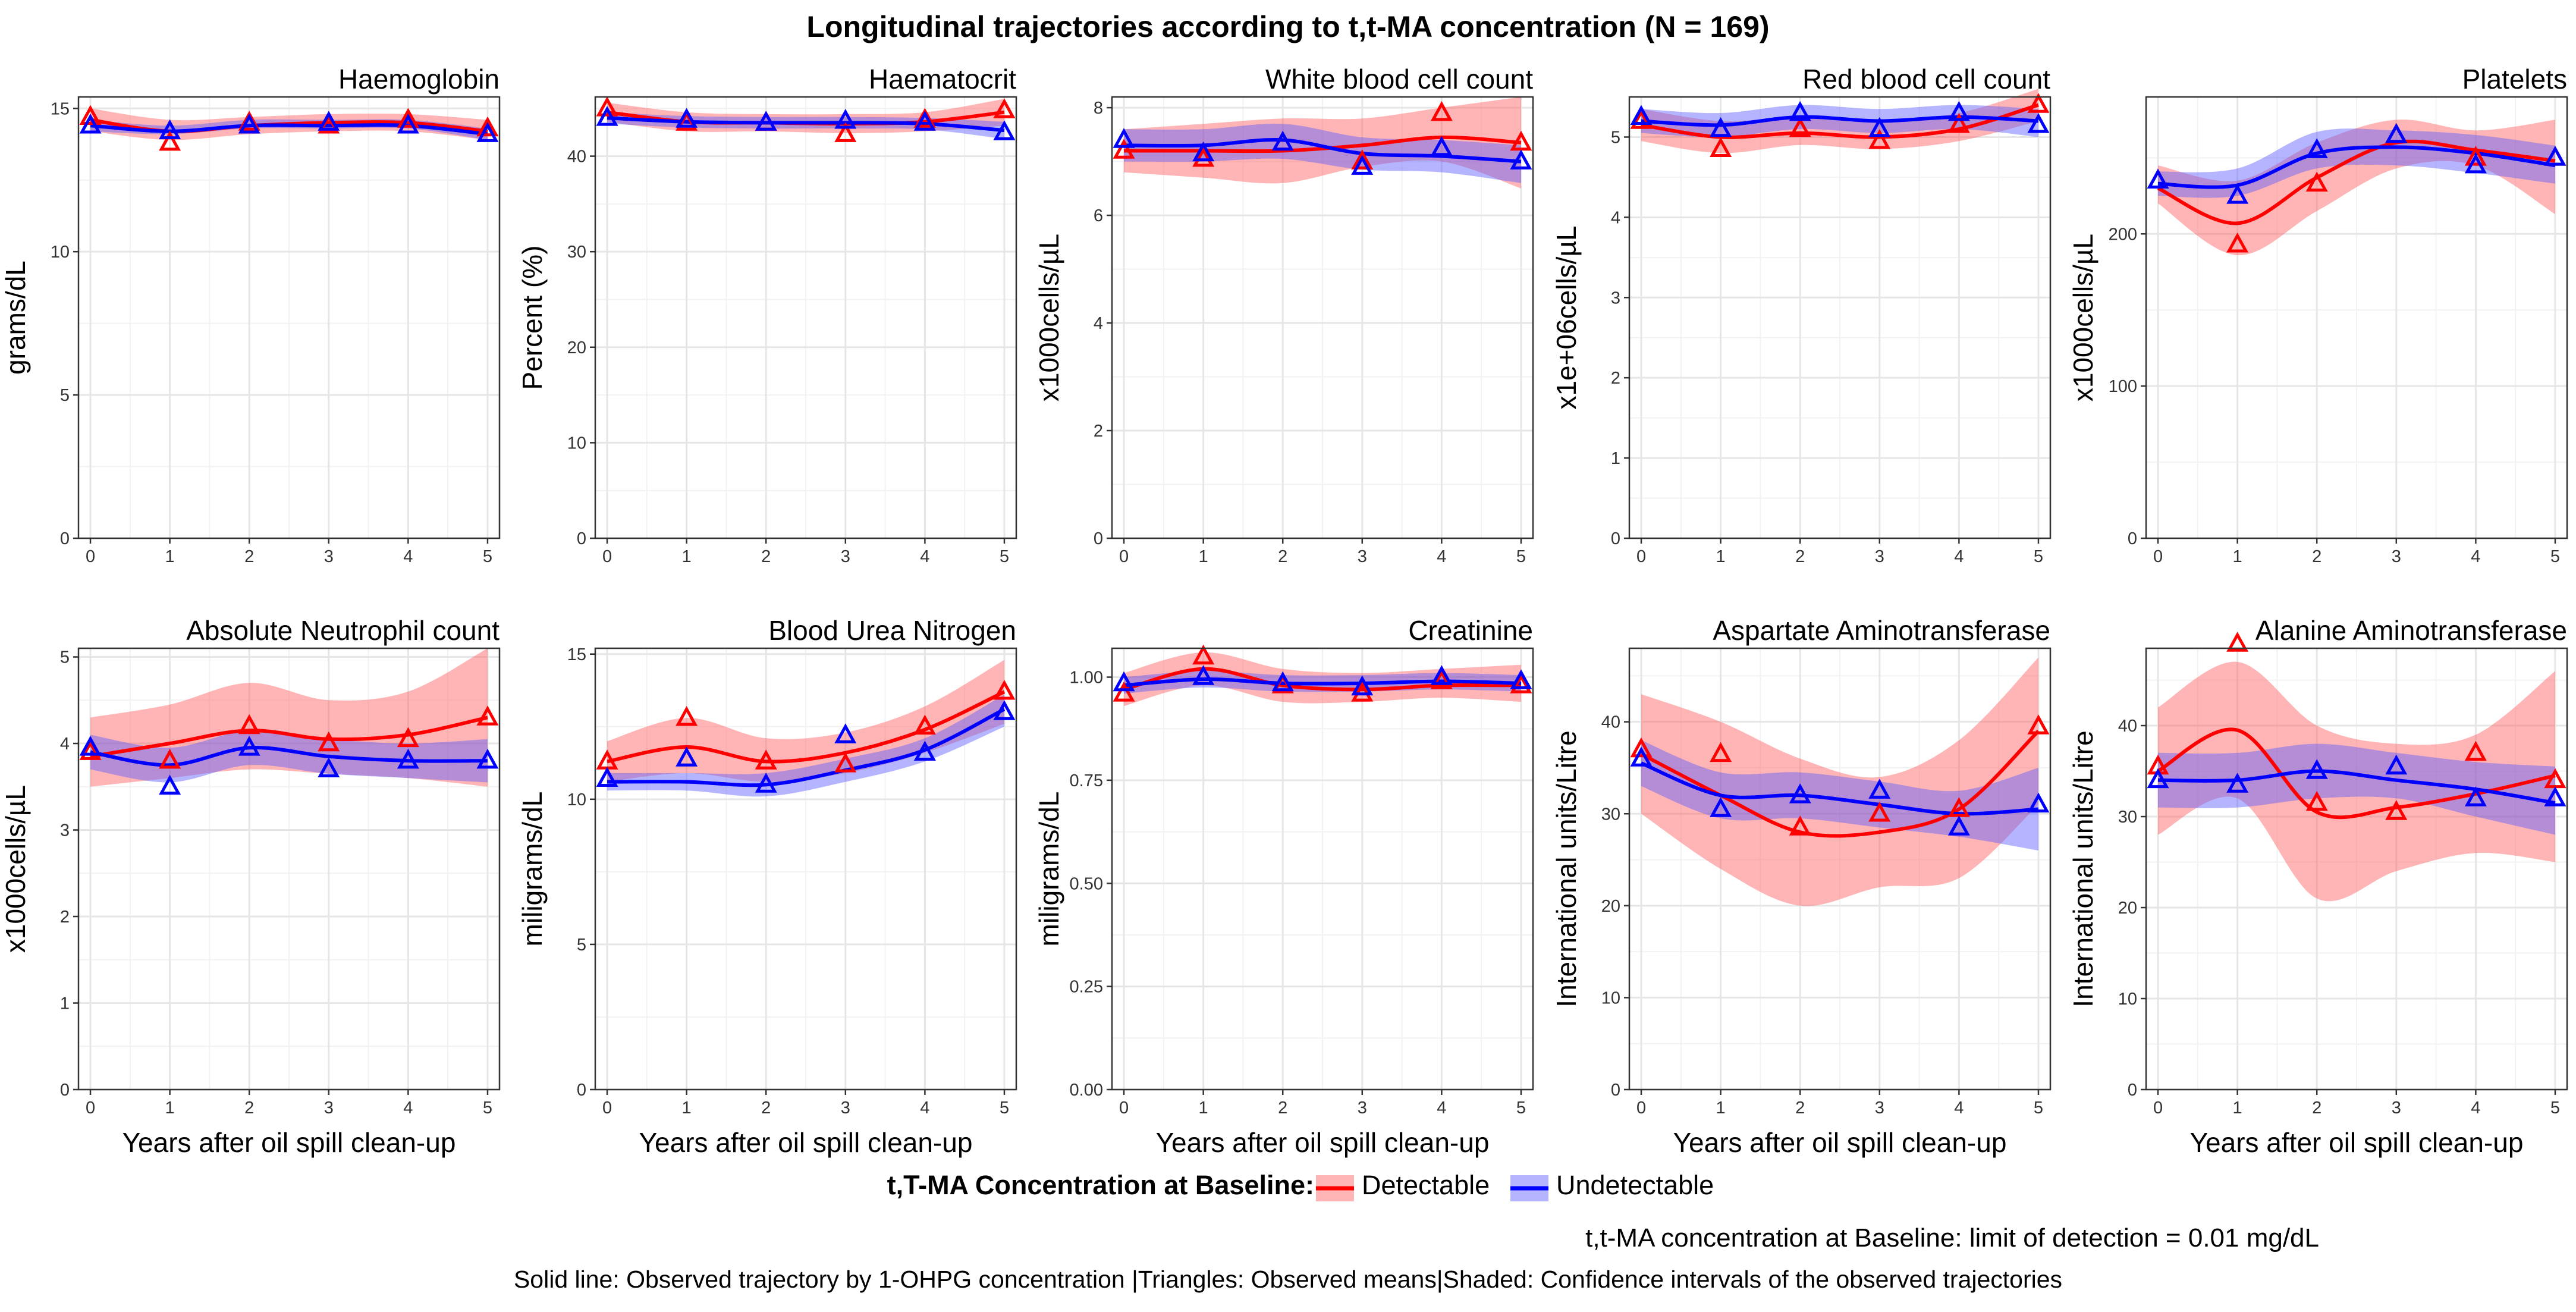 This screenshot has height=1312, width=2576. I want to click on y-tick-label: 1, so click(1615, 459).